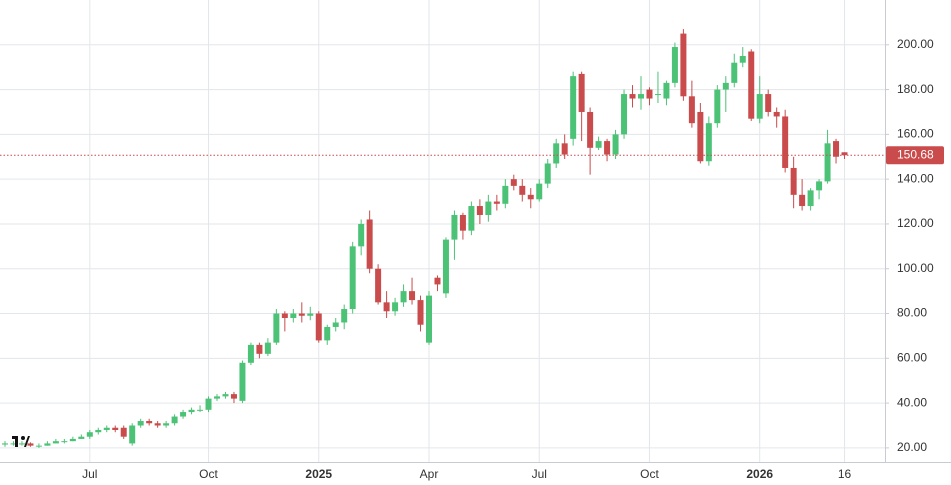 The width and height of the screenshot is (951, 485). What do you see at coordinates (915, 44) in the screenshot?
I see `y-tick-label: 200.00` at bounding box center [915, 44].